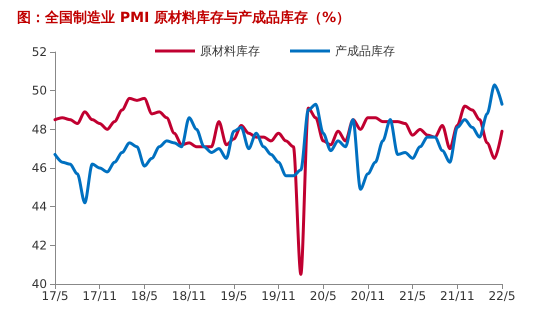  I want to click on x-tick-label: 19/5, so click(234, 296).